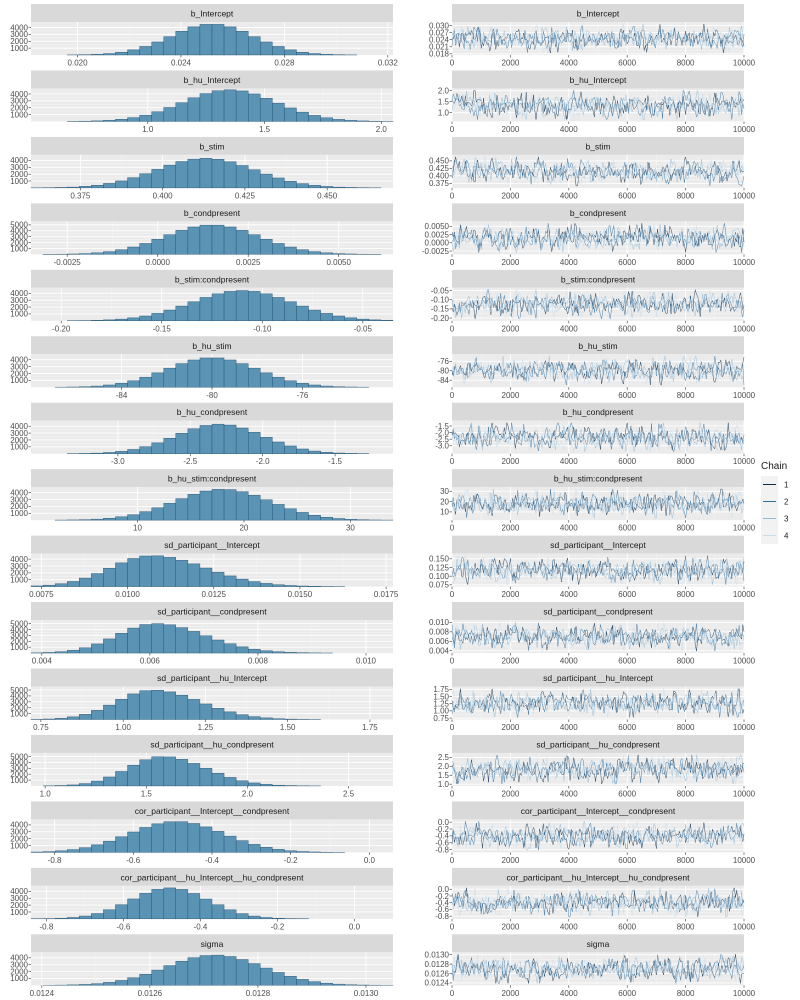 This screenshot has width=800, height=1000. What do you see at coordinates (181, 63) in the screenshot?
I see `x-tick-label: 0.024` at bounding box center [181, 63].